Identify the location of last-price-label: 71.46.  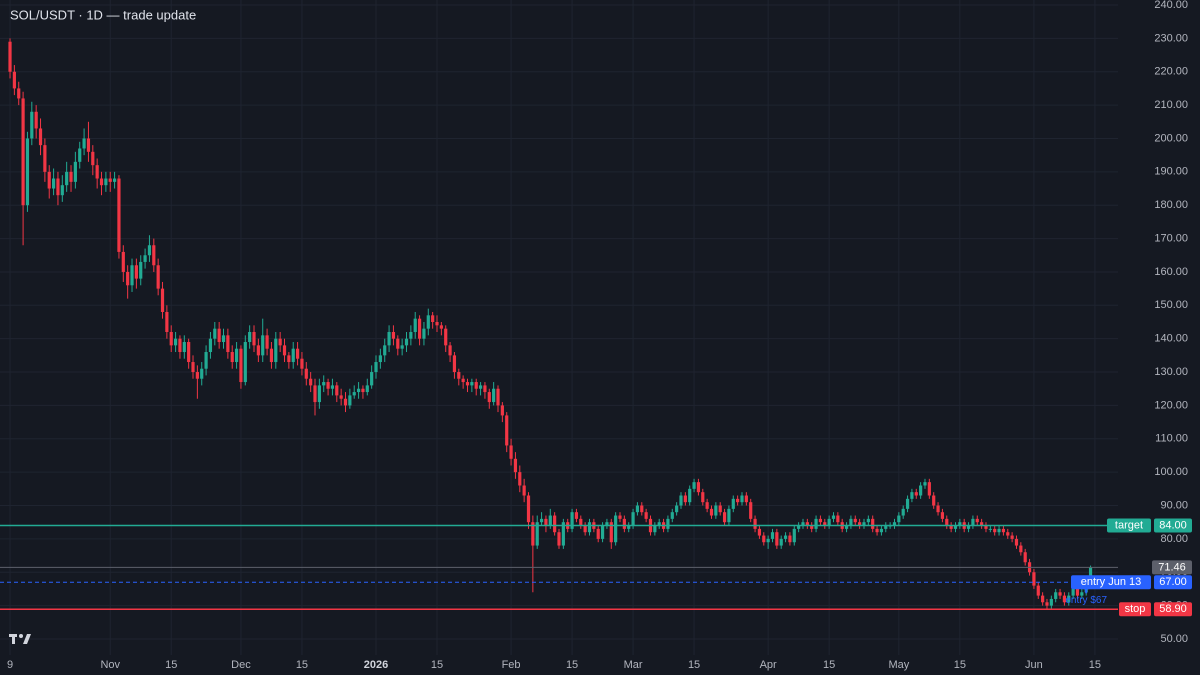
(1172, 567).